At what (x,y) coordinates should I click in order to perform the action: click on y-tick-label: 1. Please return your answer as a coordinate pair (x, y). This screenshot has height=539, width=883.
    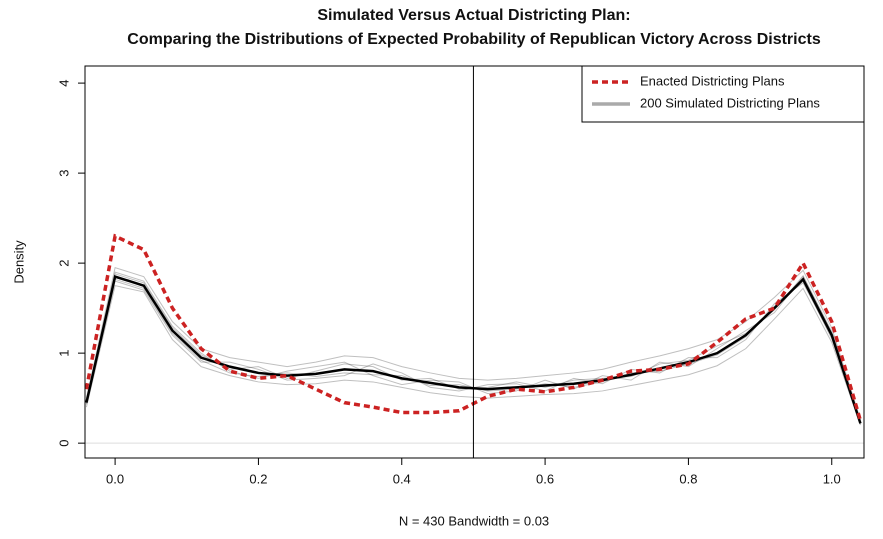
    Looking at the image, I should click on (63, 353).